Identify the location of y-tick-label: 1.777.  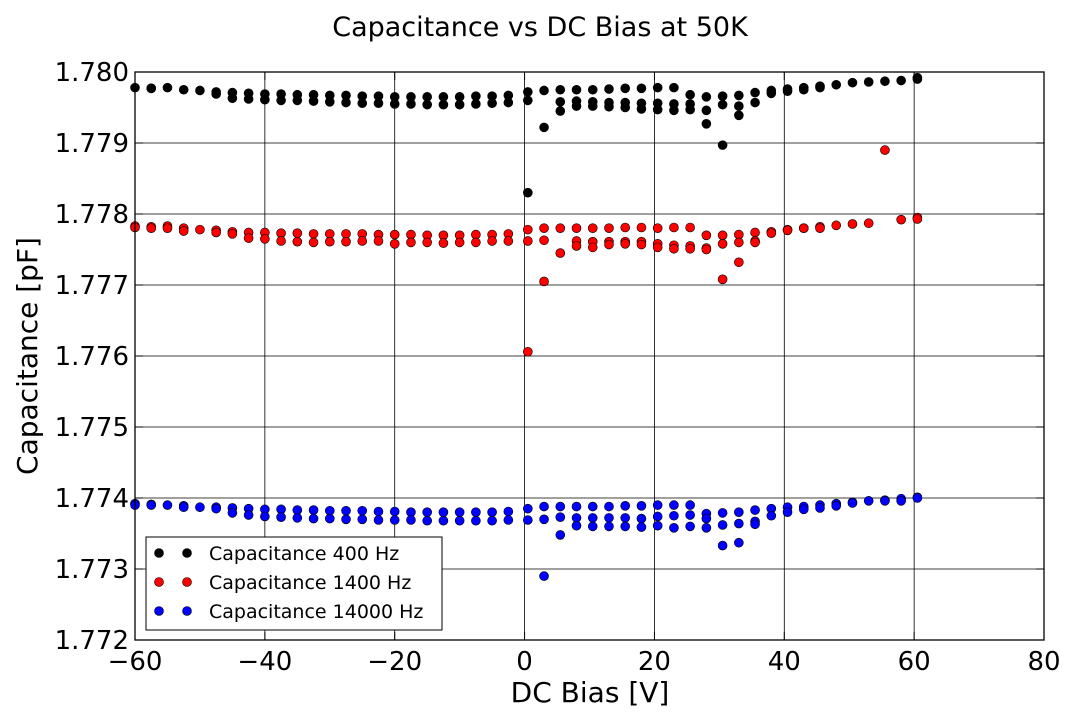
(92, 286).